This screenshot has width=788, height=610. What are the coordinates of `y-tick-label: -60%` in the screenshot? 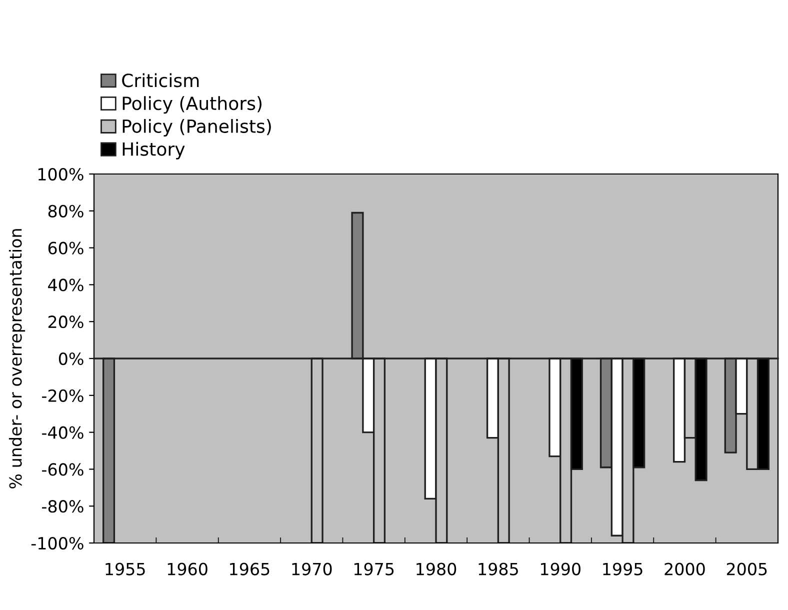 It's located at (63, 469).